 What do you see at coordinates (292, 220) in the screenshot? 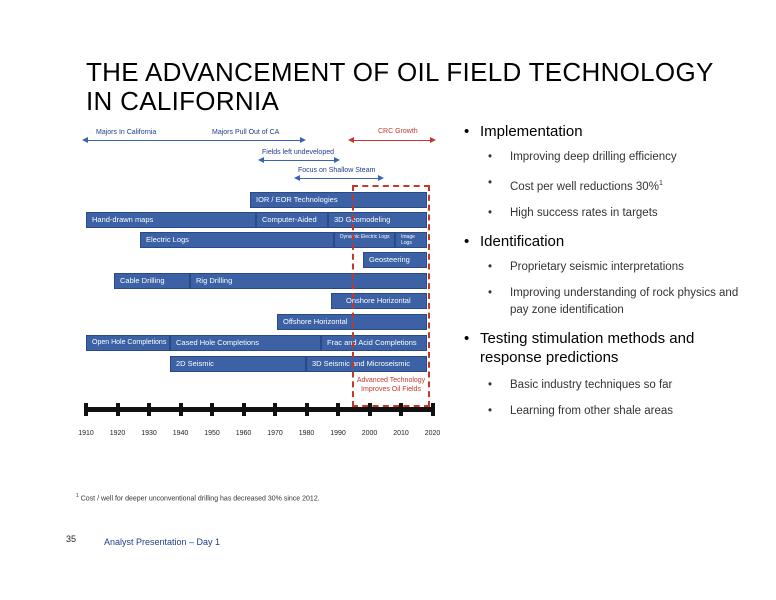
I see `bar-computer-aided: Computer-Aided` at bounding box center [292, 220].